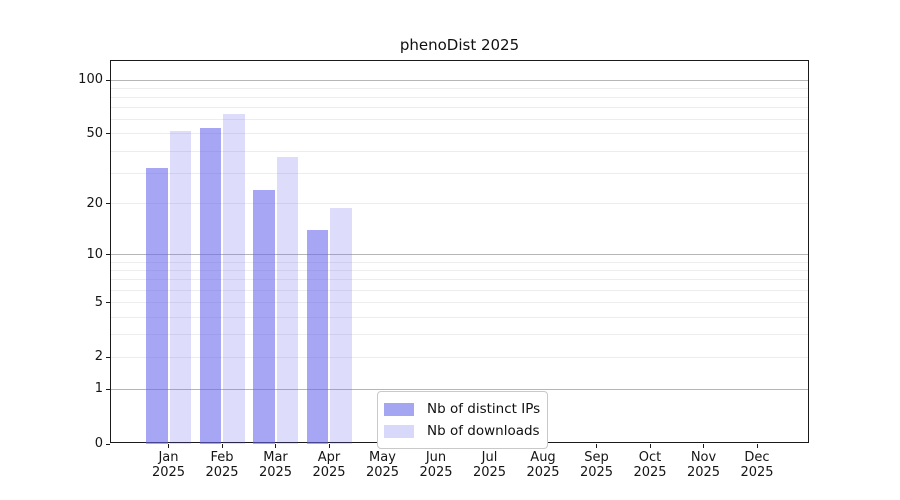  Describe the element at coordinates (94, 254) in the screenshot. I see `y-tick-label: 10` at that location.